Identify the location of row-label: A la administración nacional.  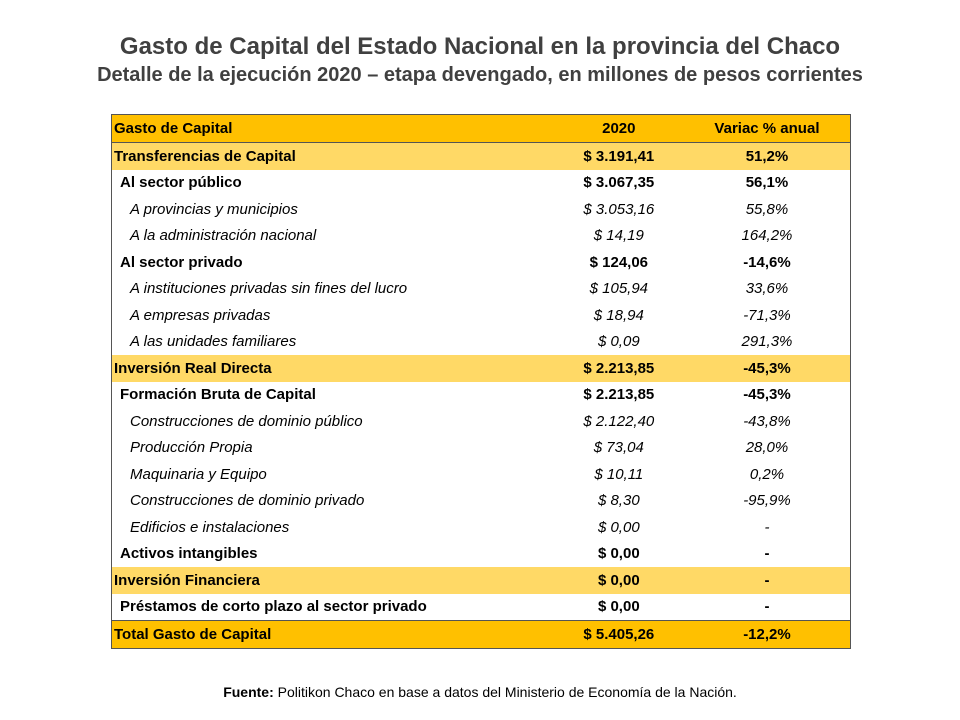
(223, 236).